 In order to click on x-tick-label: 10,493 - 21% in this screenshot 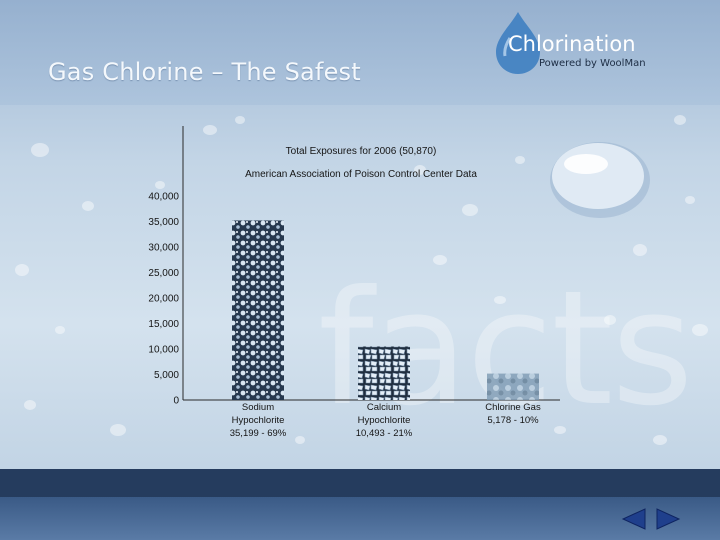, I will do `click(384, 433)`.